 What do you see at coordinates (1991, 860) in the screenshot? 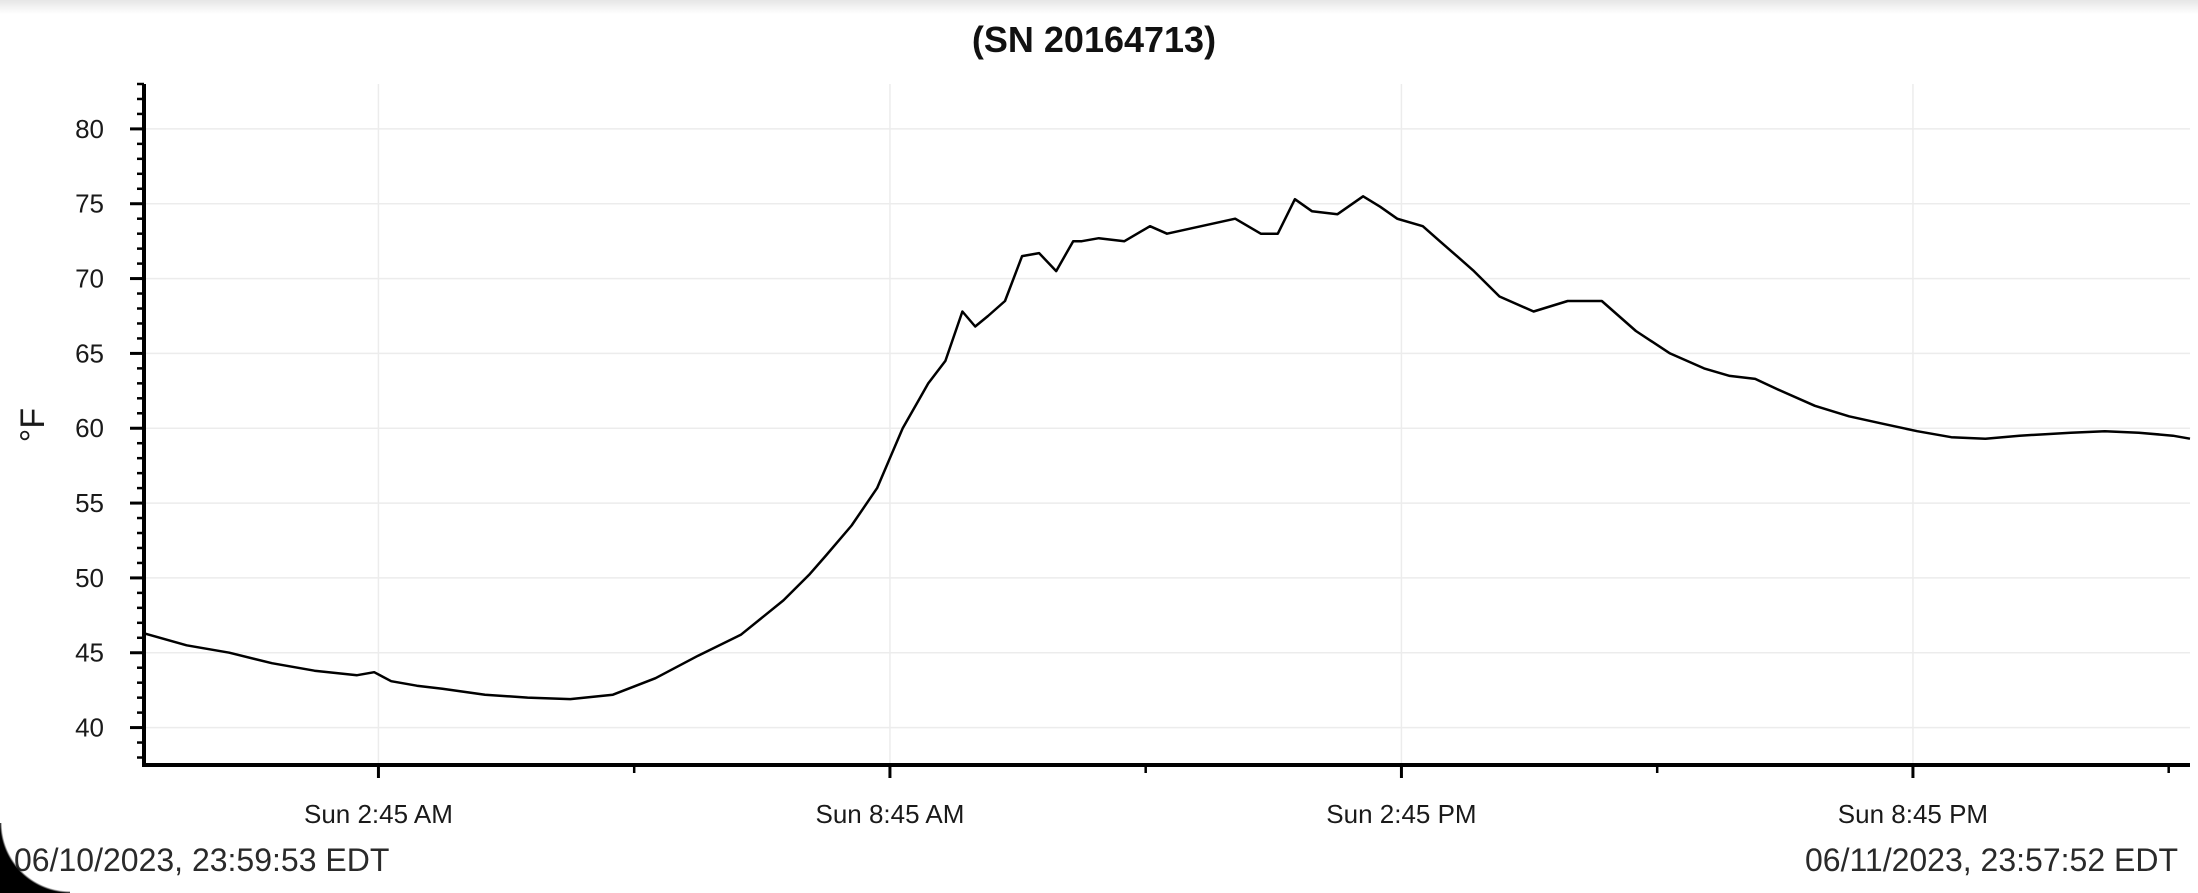
I see `range-end-label: 06/11/2023, 23:57:52 EDT` at bounding box center [1991, 860].